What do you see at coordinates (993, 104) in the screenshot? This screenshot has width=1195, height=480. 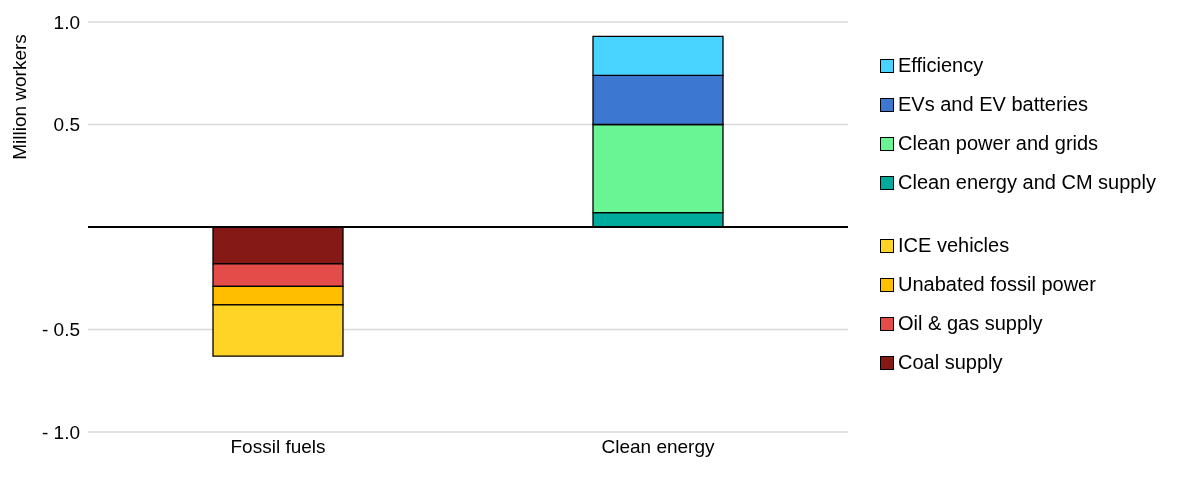 I see `legend-label: EVs and EV batteries` at bounding box center [993, 104].